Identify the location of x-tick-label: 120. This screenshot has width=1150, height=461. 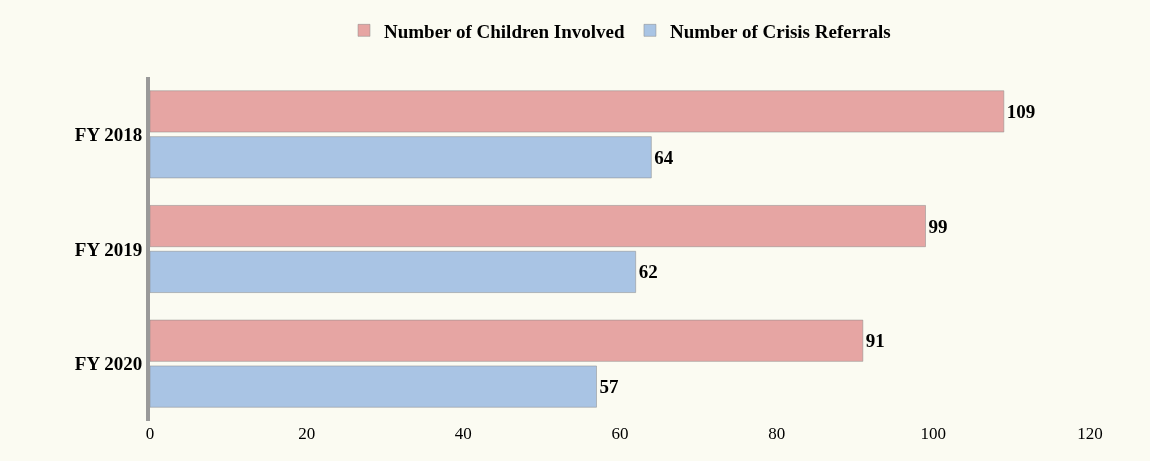
(1090, 433).